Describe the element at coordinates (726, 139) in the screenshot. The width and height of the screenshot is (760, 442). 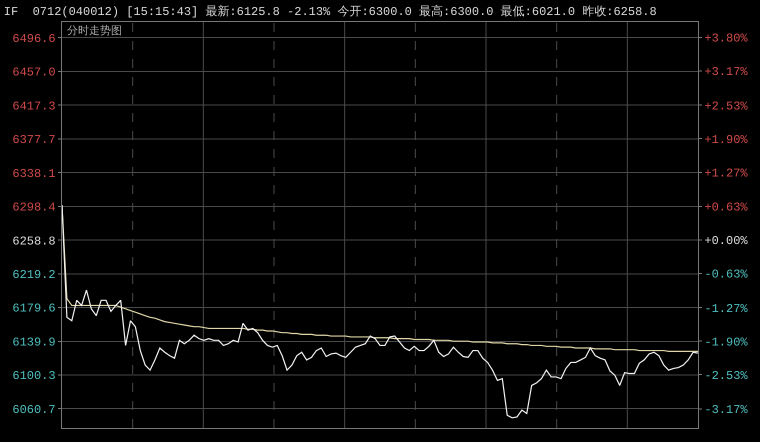
I see `y2-tick-label: +1.90%` at that location.